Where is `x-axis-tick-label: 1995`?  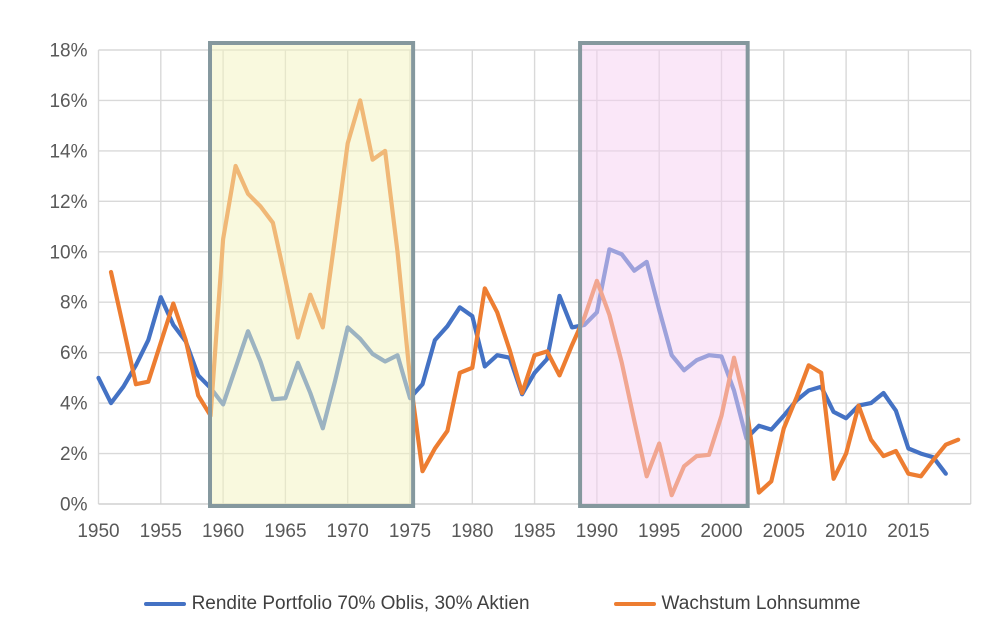 x-axis-tick-label: 1995 is located at coordinates (659, 531).